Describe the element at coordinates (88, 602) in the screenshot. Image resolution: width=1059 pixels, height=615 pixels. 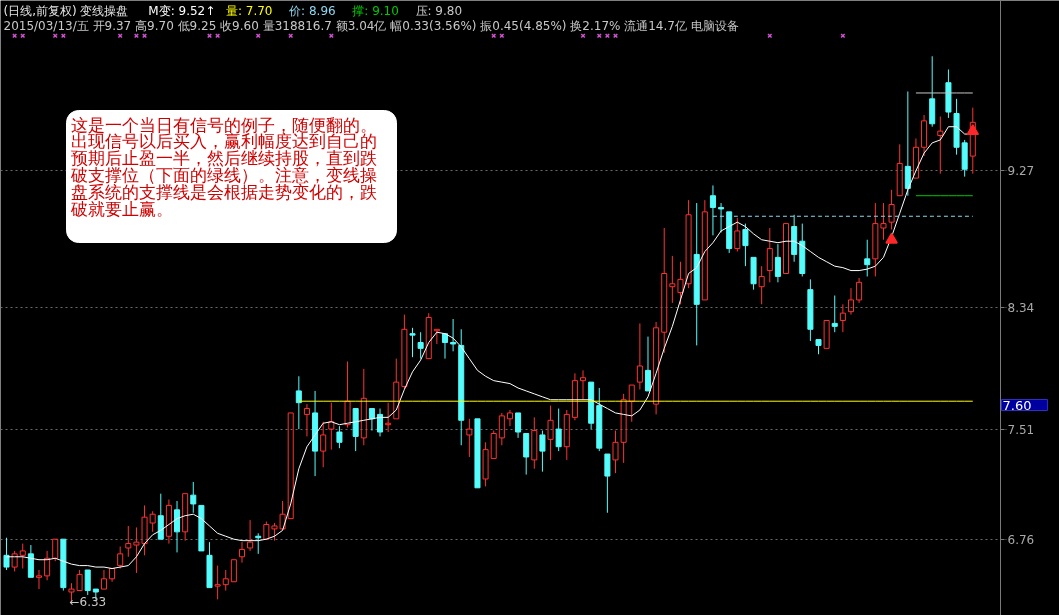
I see `annotation: ←6.33` at that location.